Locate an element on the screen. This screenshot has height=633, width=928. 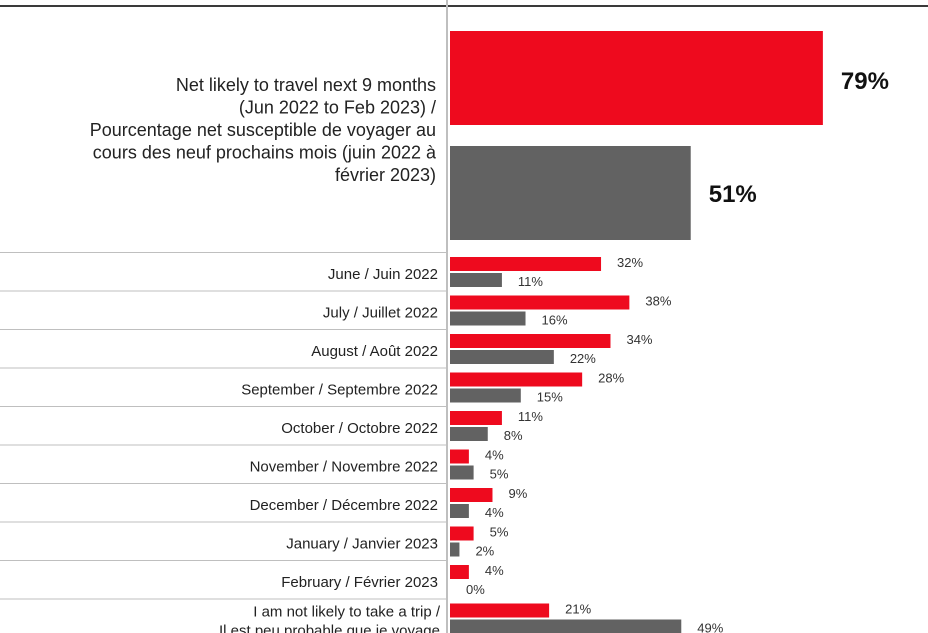
category-label-line: I am not likely to take a trip / is located at coordinates (347, 612).